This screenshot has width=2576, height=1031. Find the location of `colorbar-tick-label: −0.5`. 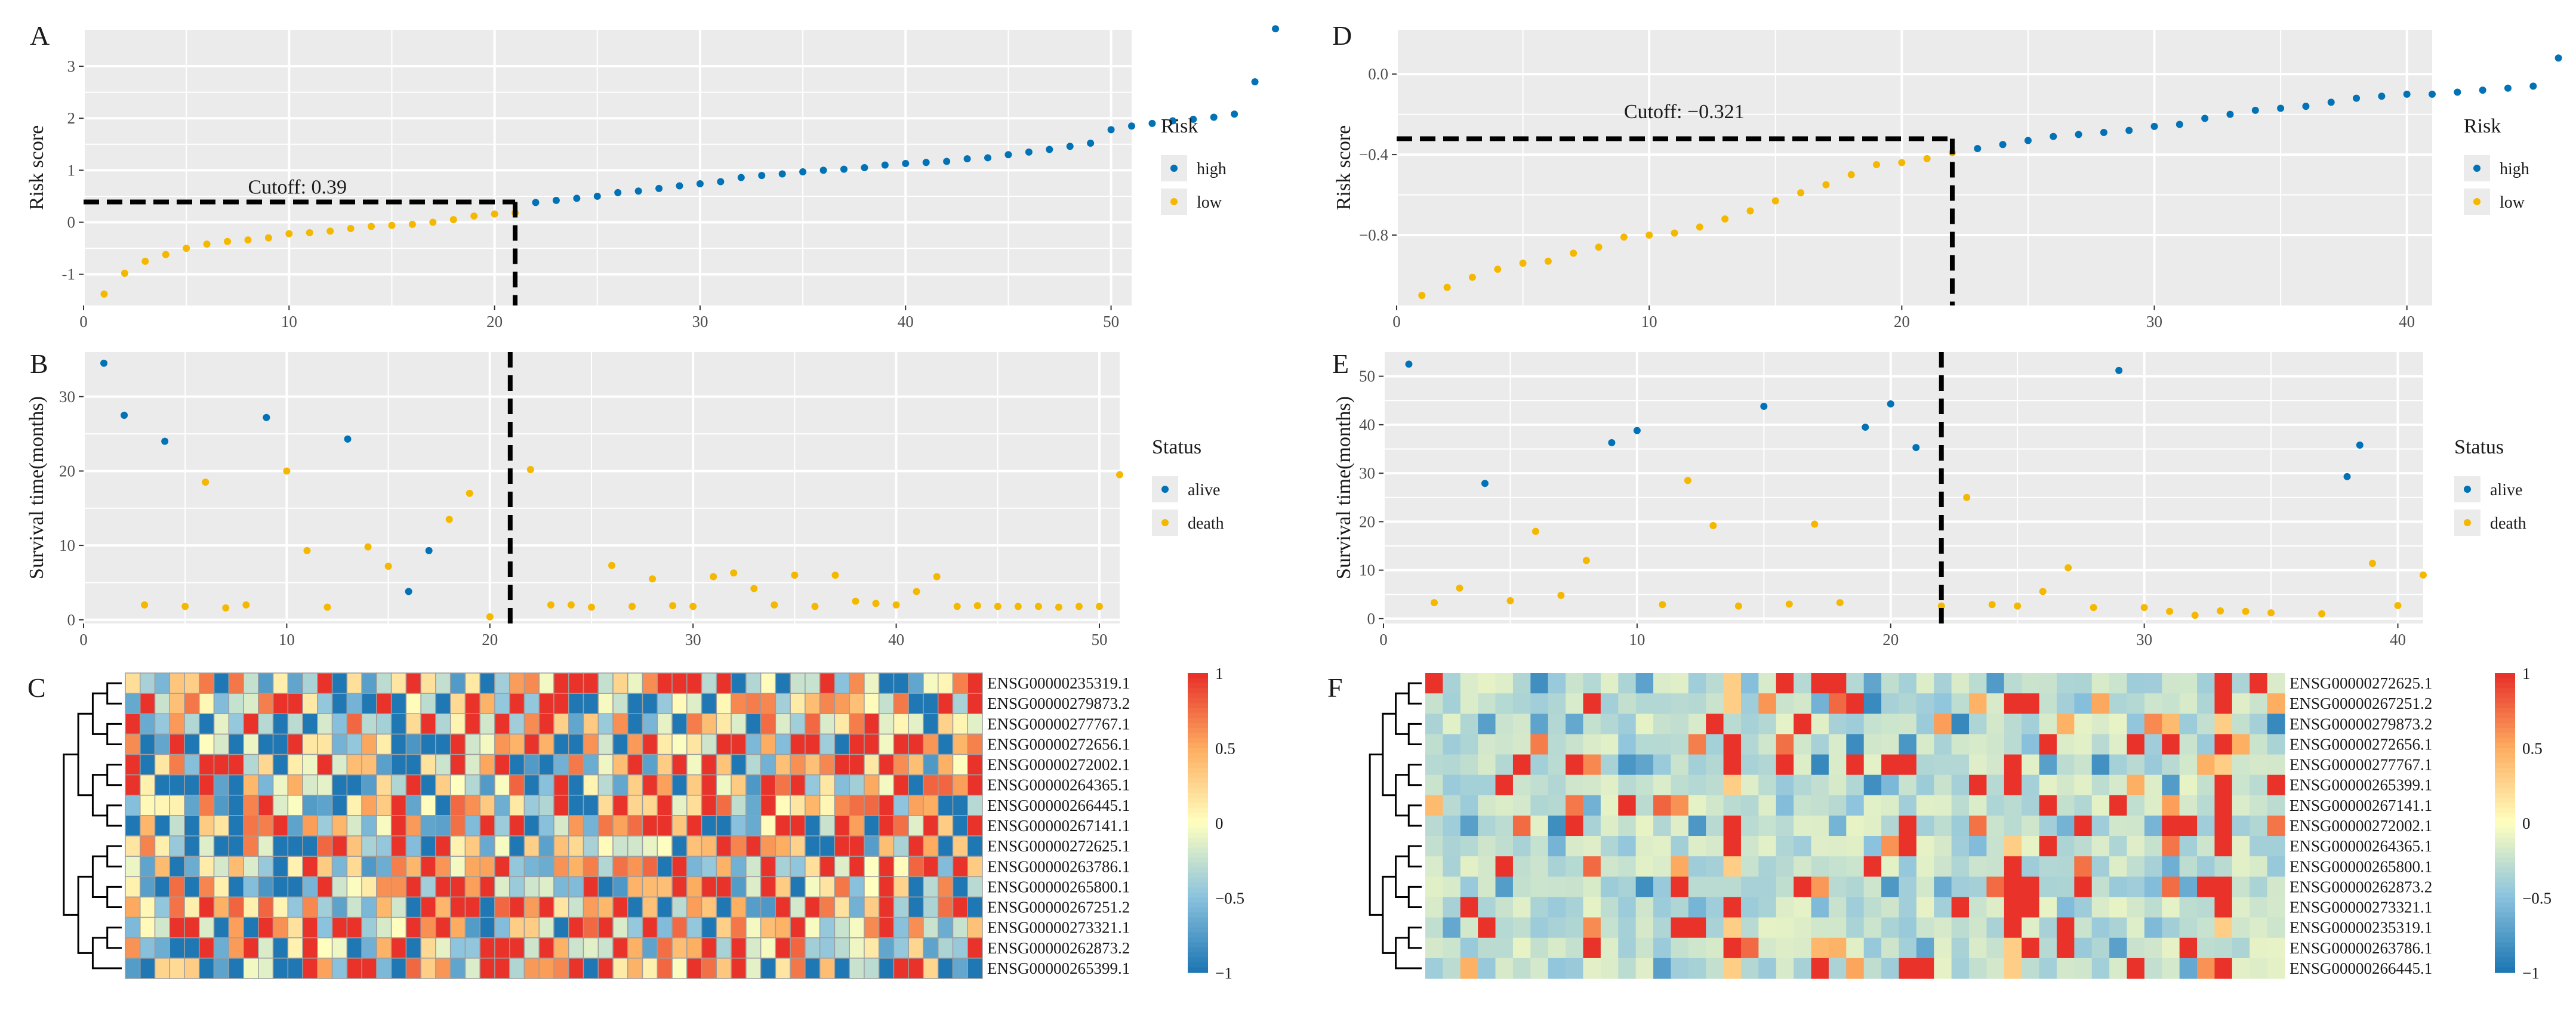

colorbar-tick-label: −0.5 is located at coordinates (1229, 898).